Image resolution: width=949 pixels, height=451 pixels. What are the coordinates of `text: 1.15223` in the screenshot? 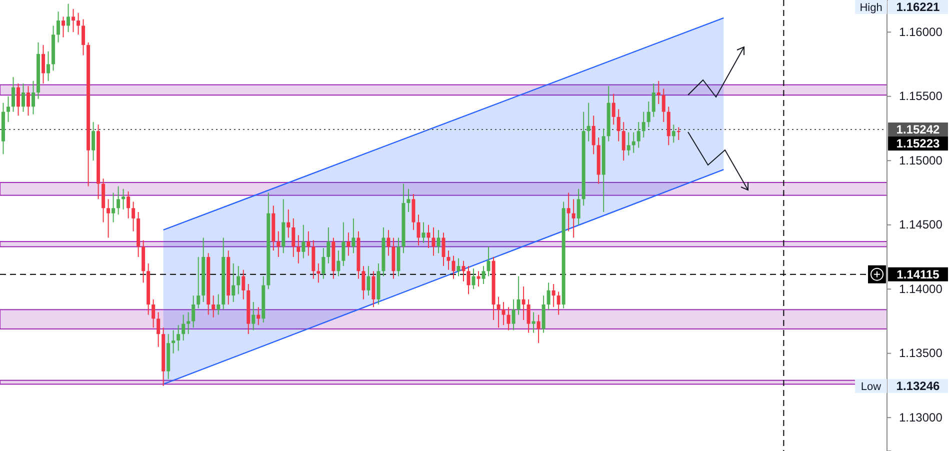 It's located at (918, 143).